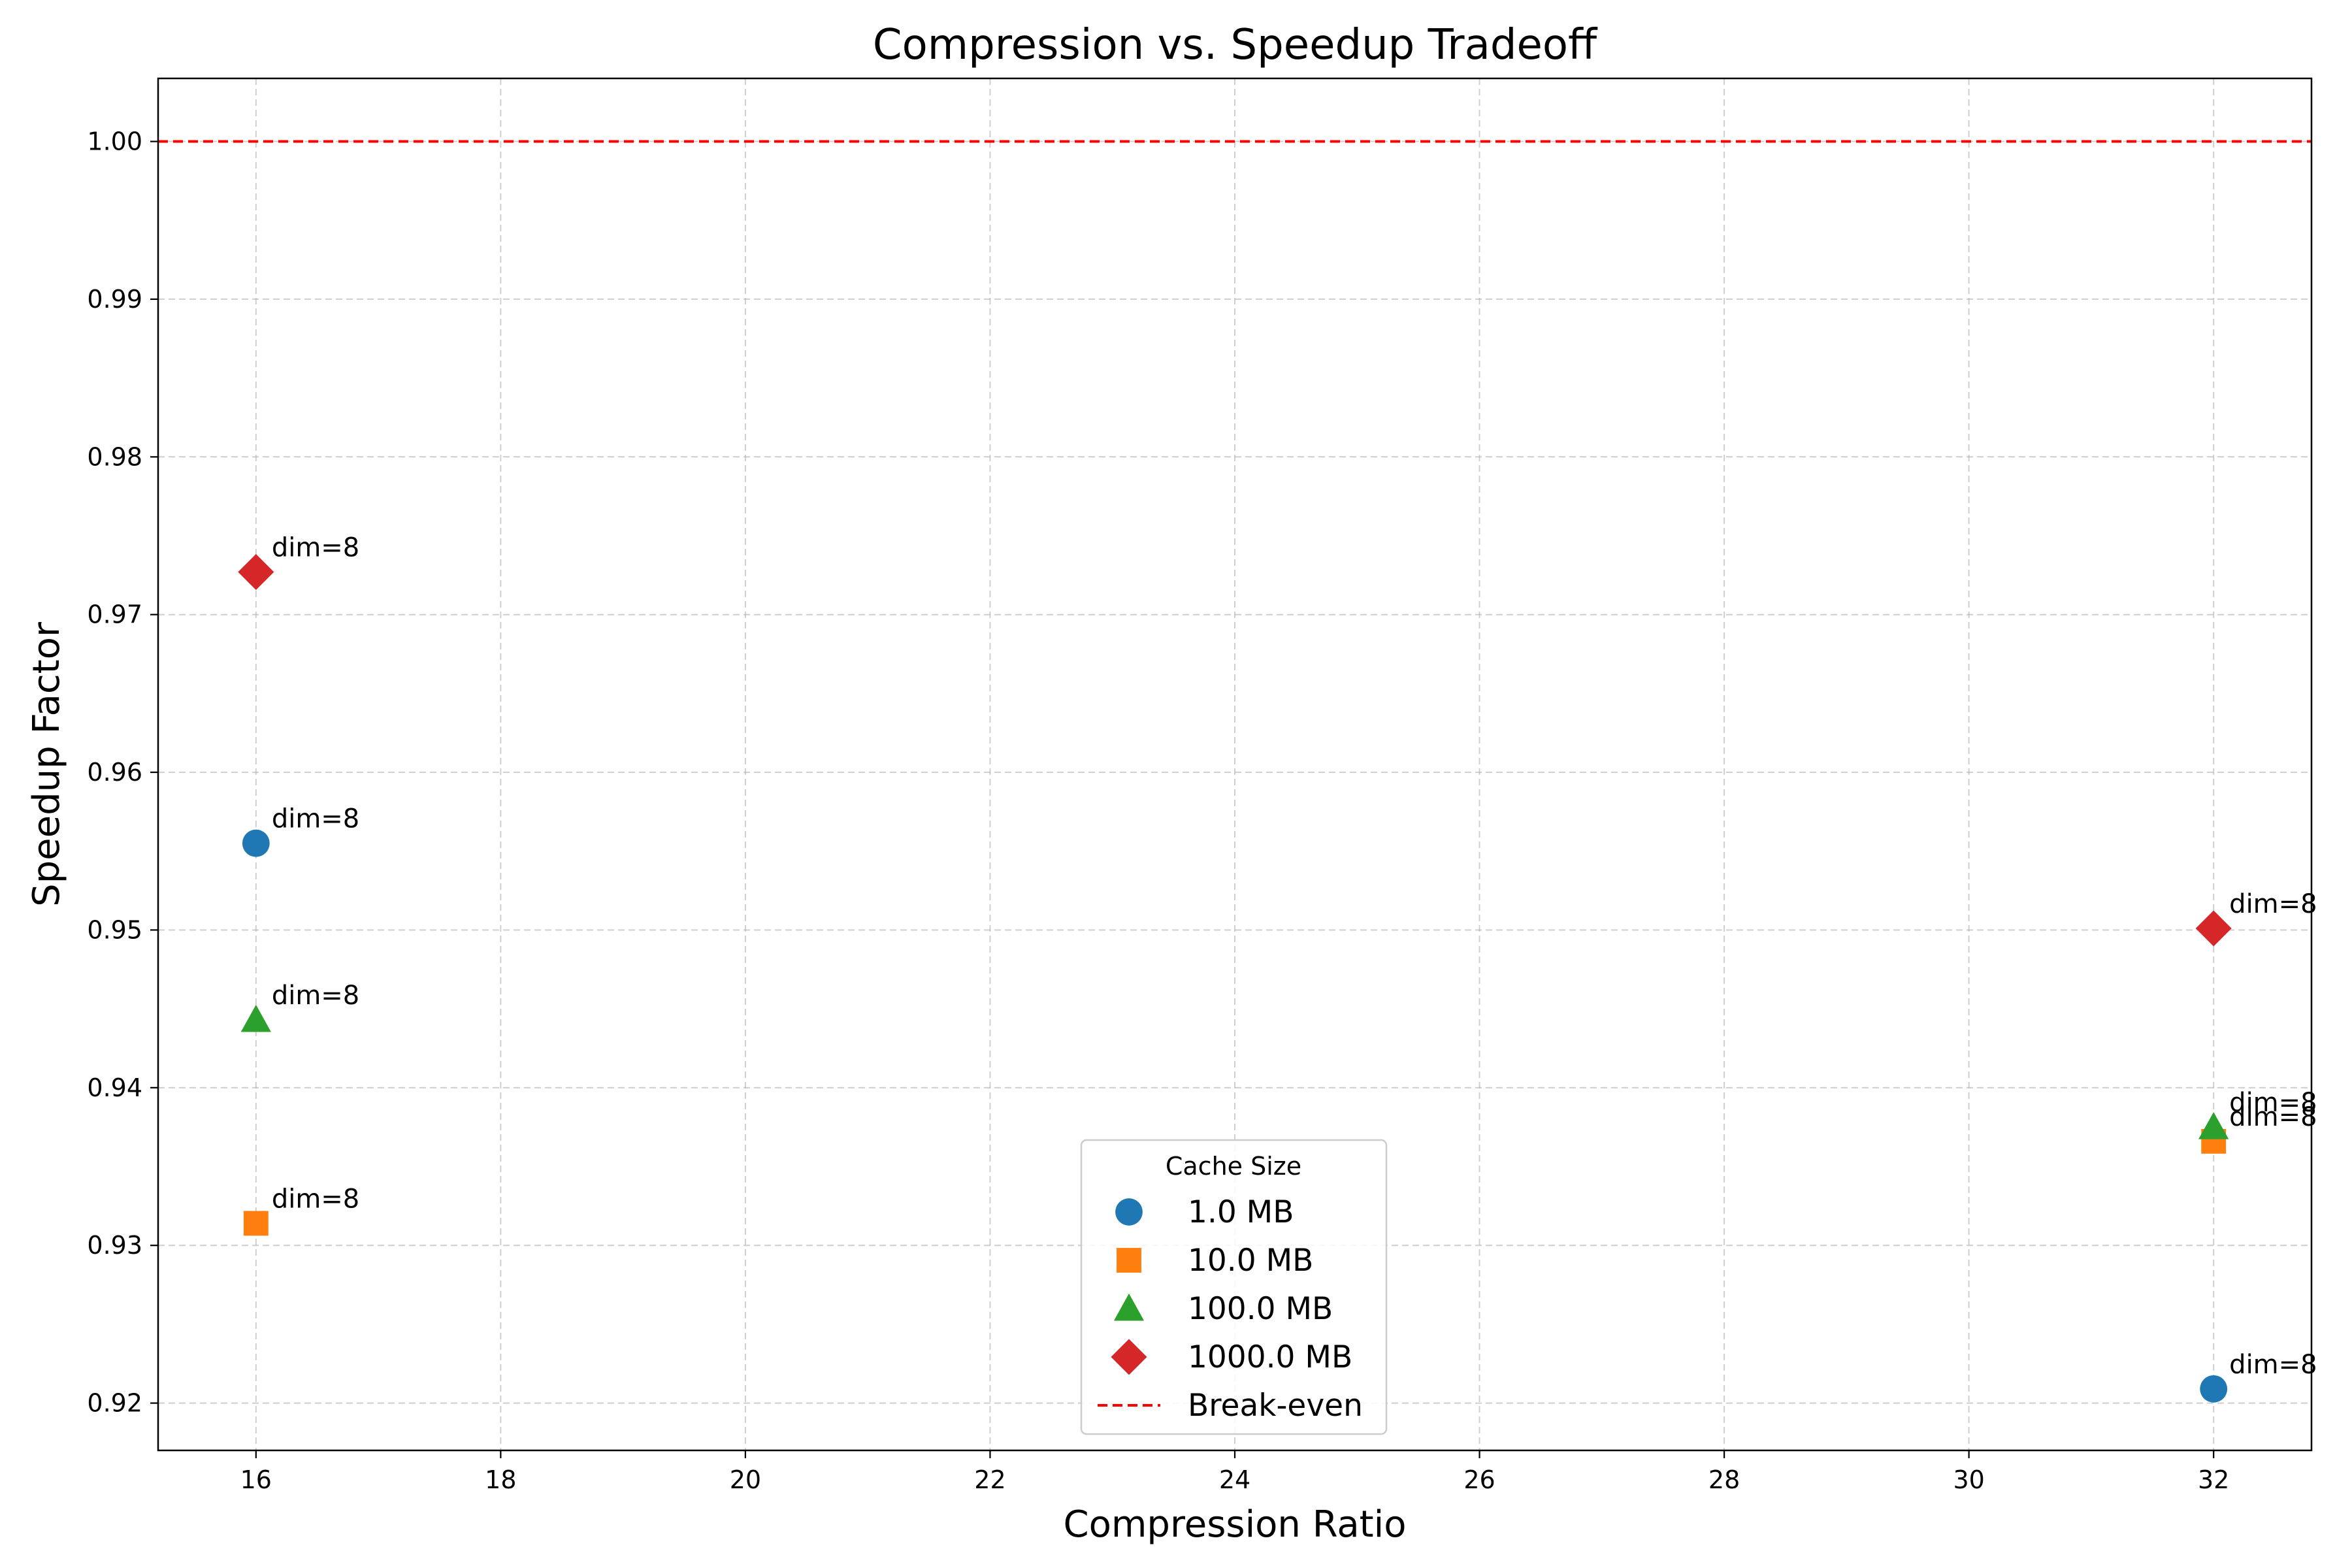  What do you see at coordinates (1724, 1479) in the screenshot?
I see `x-tick-label: 28` at bounding box center [1724, 1479].